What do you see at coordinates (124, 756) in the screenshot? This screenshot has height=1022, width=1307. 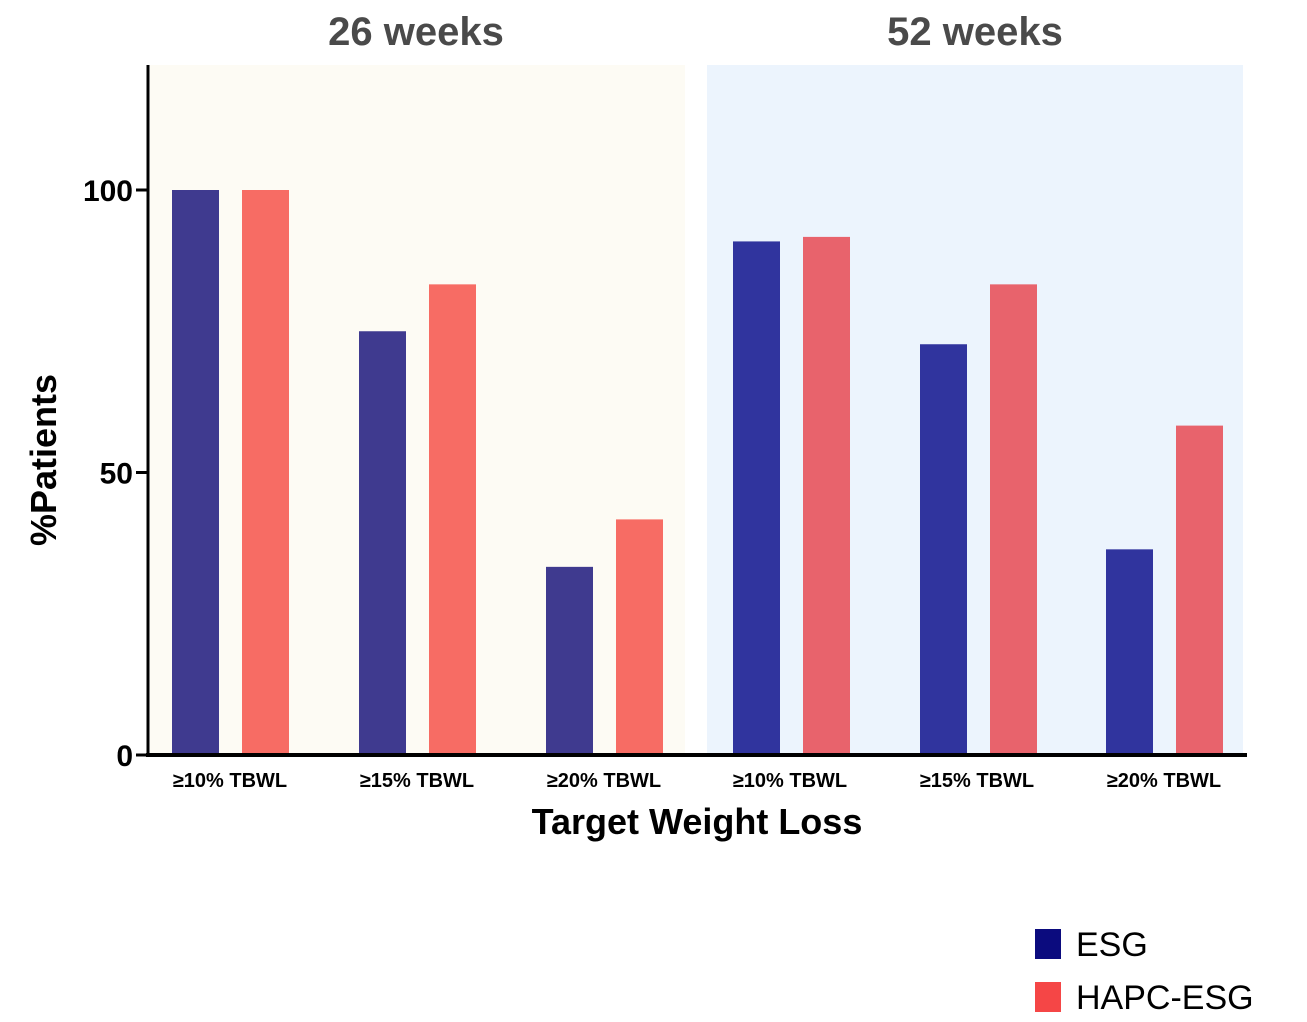 I see `y-tick-label: 0` at bounding box center [124, 756].